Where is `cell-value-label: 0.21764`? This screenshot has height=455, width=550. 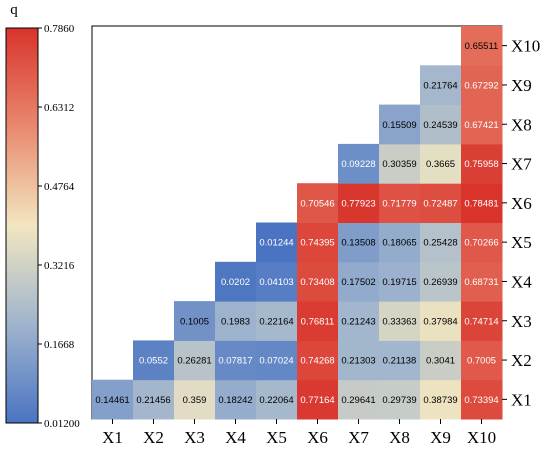 cell-value-label: 0.21764 is located at coordinates (440, 85).